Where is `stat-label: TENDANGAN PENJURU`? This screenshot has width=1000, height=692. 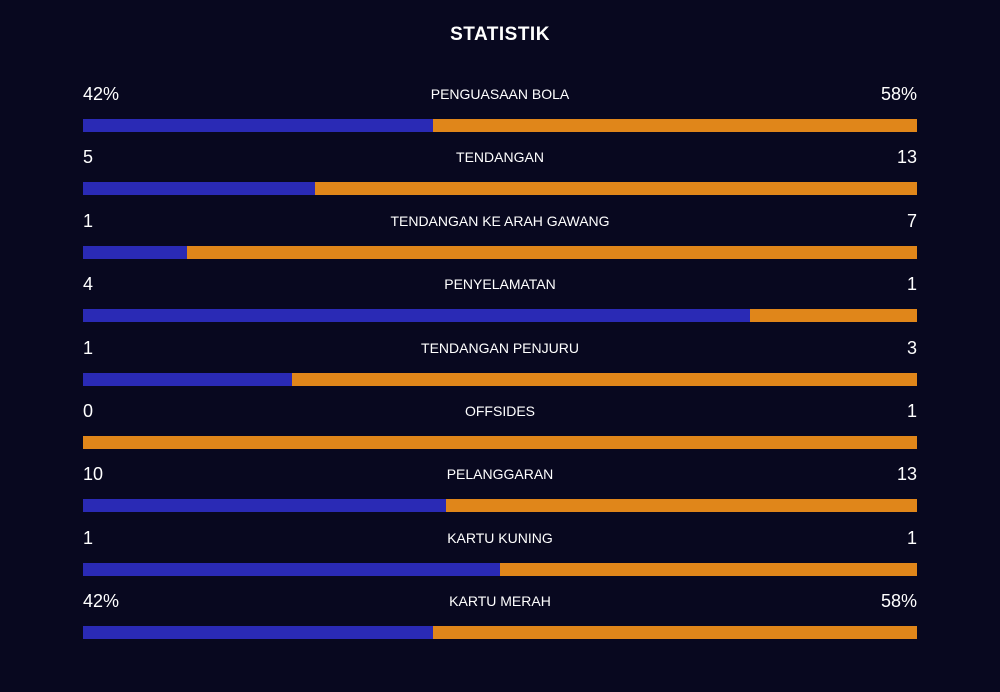 stat-label: TENDANGAN PENJURU is located at coordinates (500, 347).